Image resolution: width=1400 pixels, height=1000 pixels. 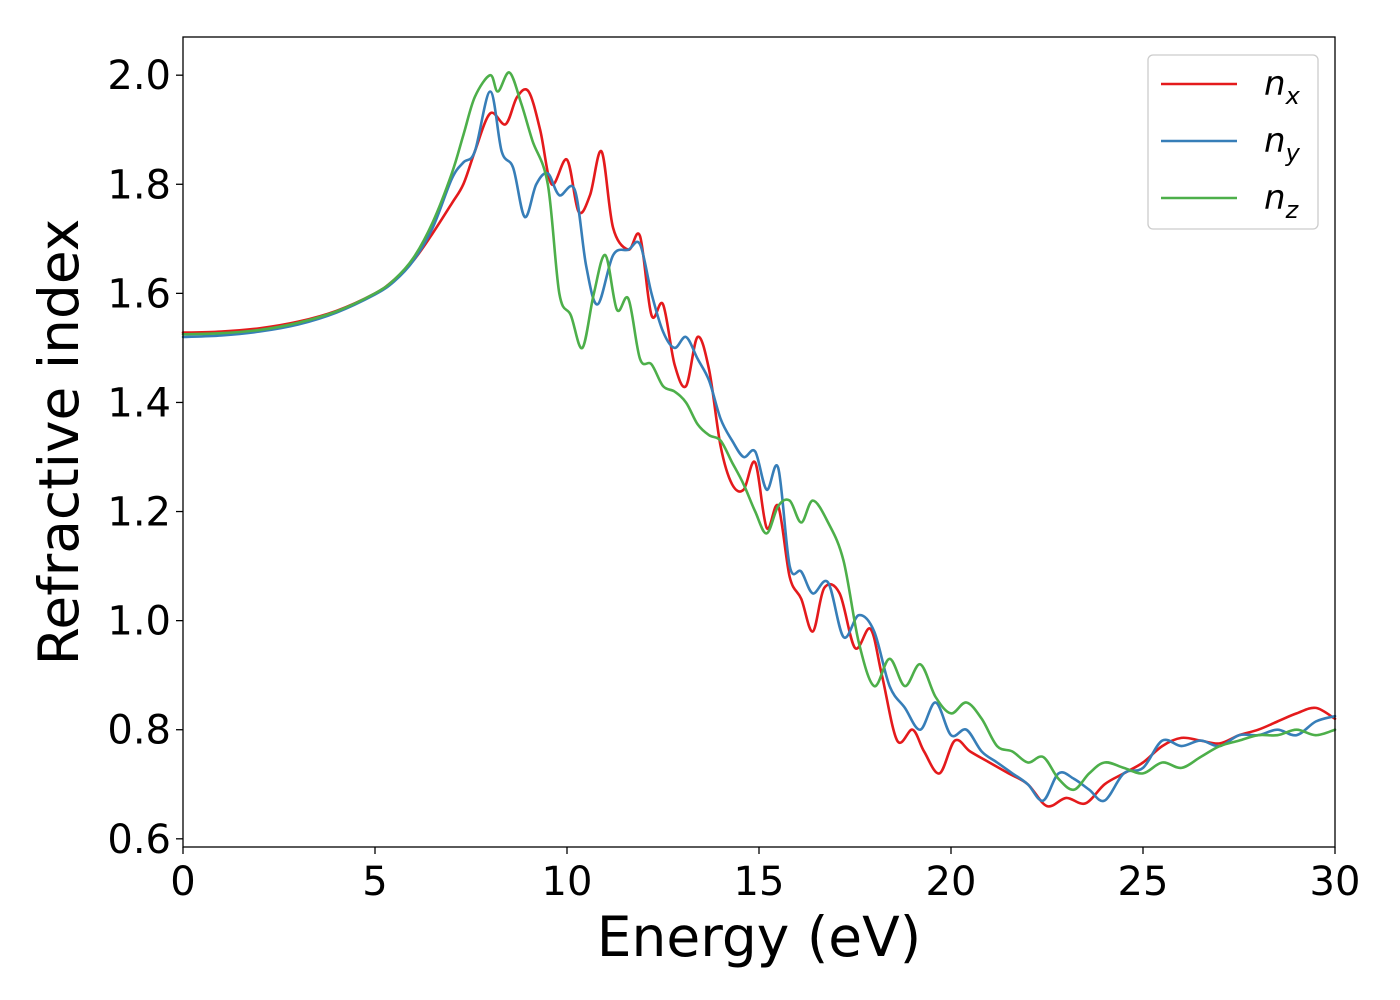 I want to click on x-axis-ticks: 0 5 10 15 20 25 30, so click(x=765, y=876).